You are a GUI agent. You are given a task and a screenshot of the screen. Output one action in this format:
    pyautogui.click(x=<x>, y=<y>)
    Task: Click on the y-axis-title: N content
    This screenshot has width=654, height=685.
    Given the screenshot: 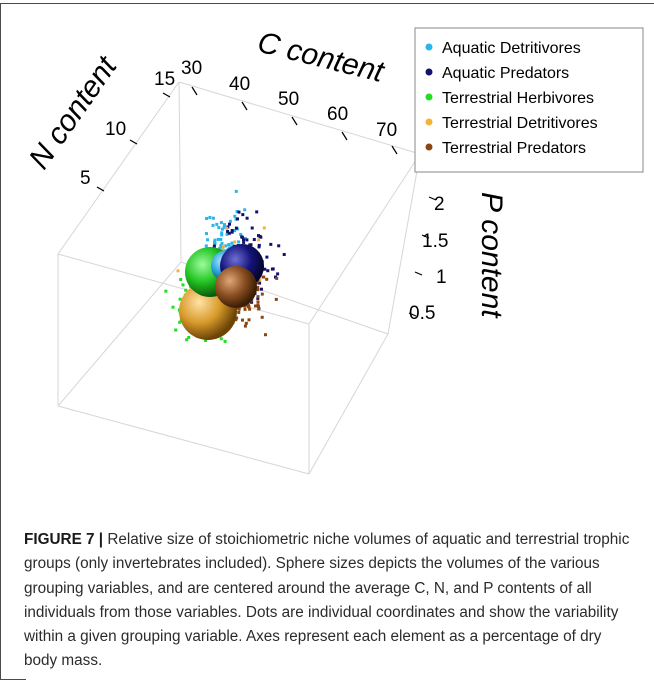 What is the action you would take?
    pyautogui.click(x=74, y=112)
    